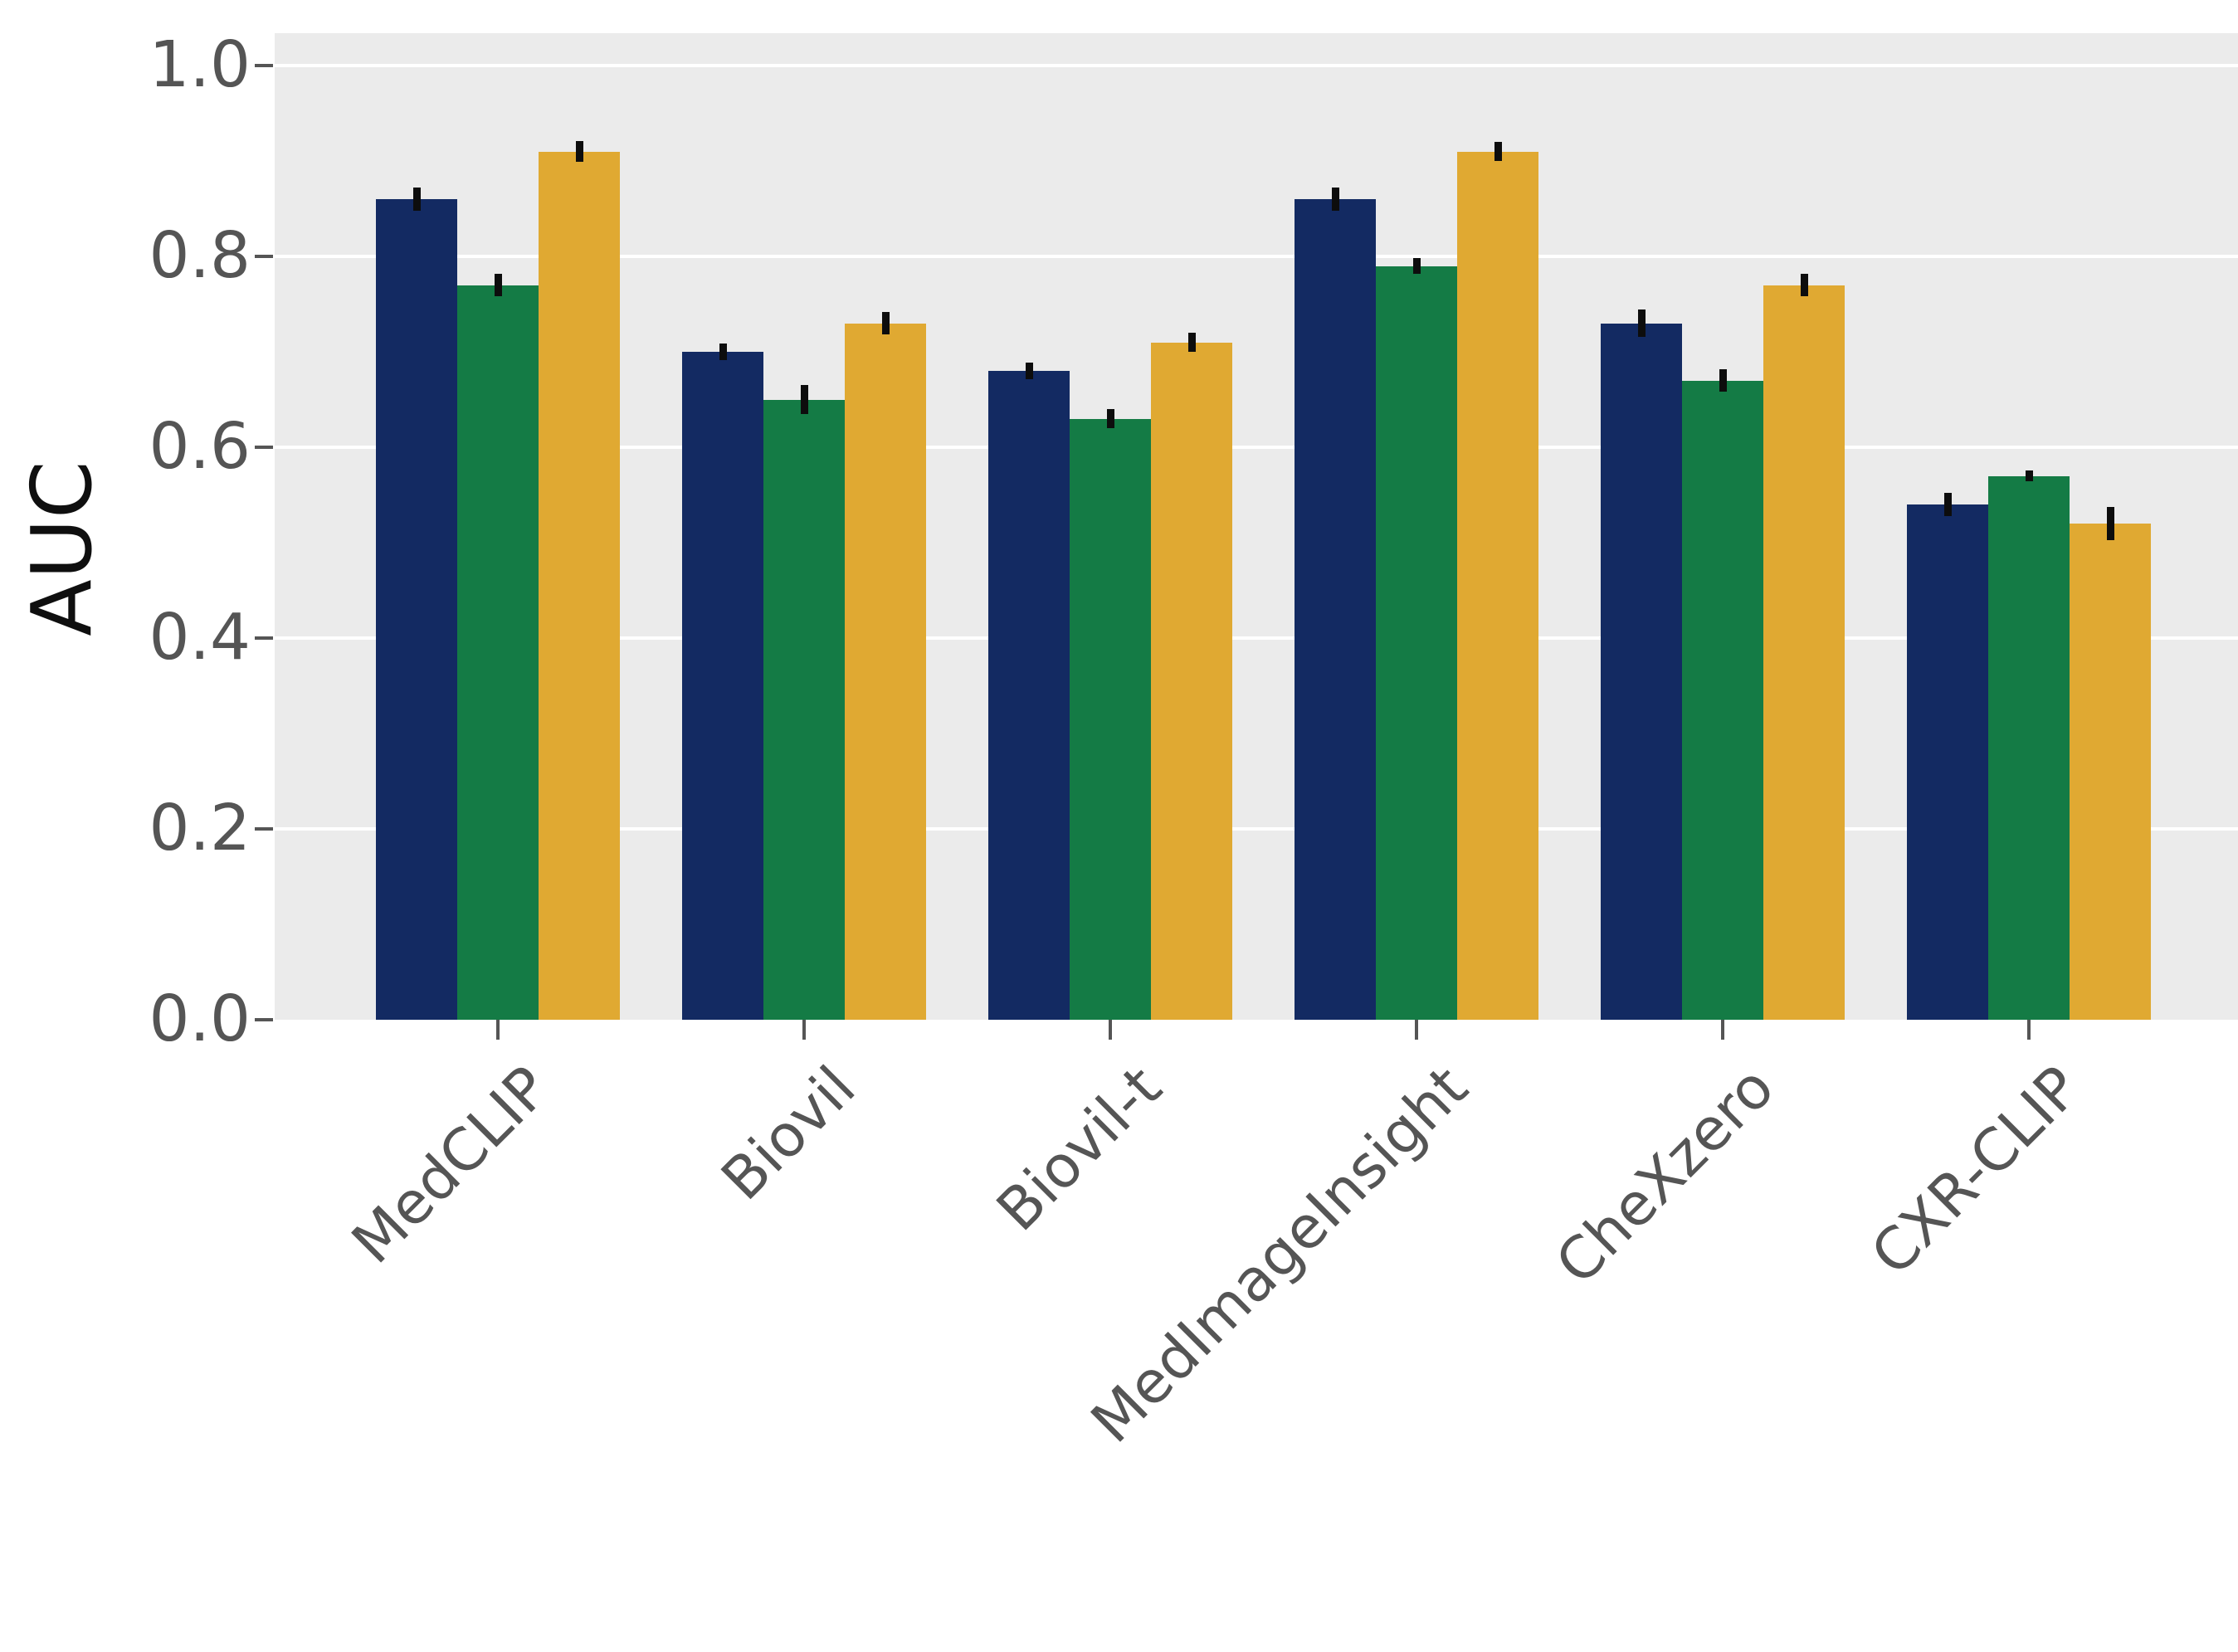  What do you see at coordinates (1110, 719) in the screenshot?
I see `bar-Biovil-t-green-series` at bounding box center [1110, 719].